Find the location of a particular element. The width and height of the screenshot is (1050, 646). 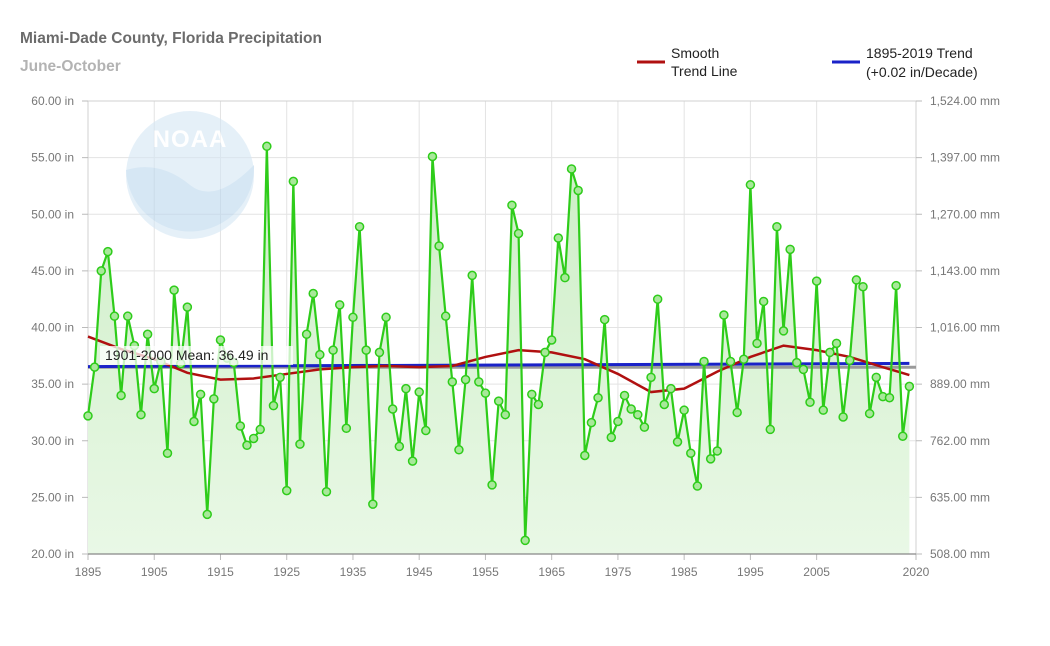

y2-tick-label: 508.00 mm is located at coordinates (960, 554).